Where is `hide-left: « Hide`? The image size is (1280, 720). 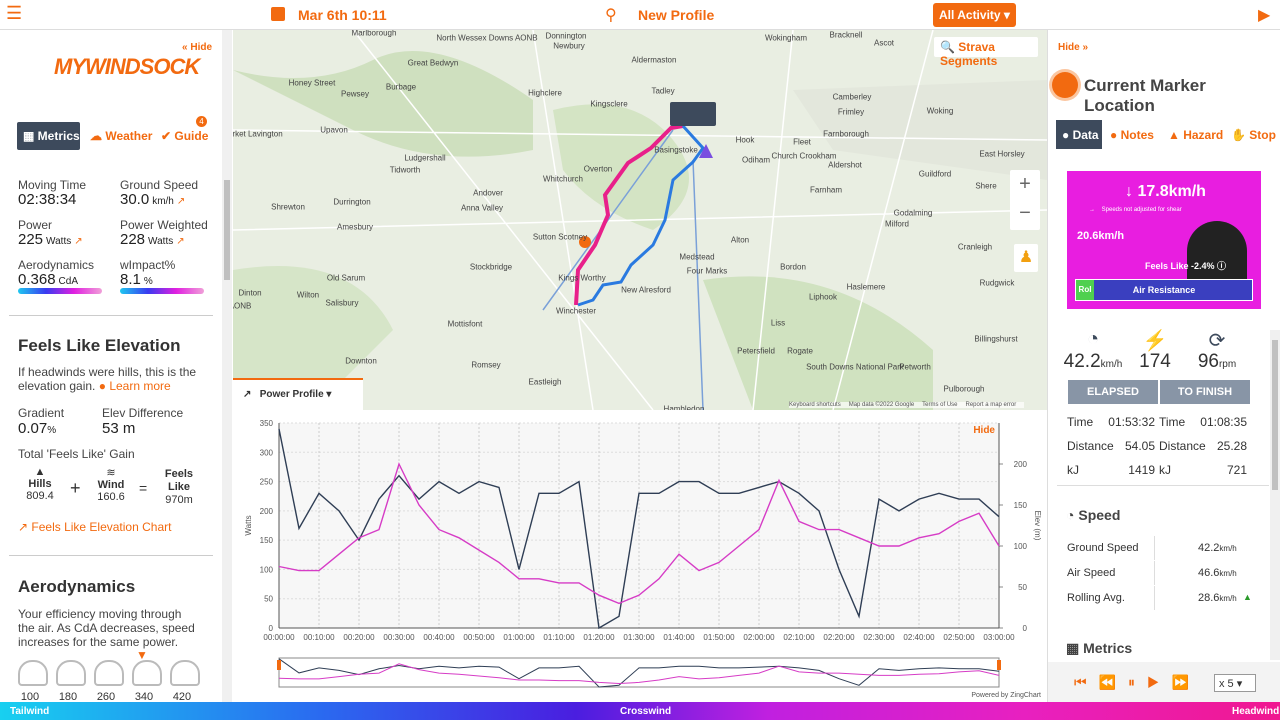 hide-left: « Hide is located at coordinates (197, 47).